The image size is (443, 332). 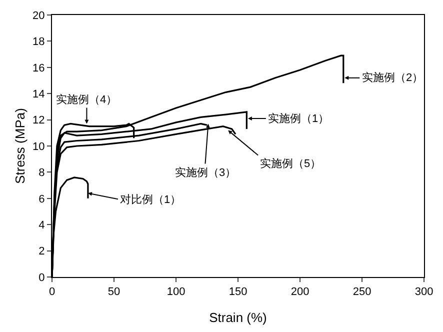 I want to click on y-tick-label: 12, so click(x=38, y=120).